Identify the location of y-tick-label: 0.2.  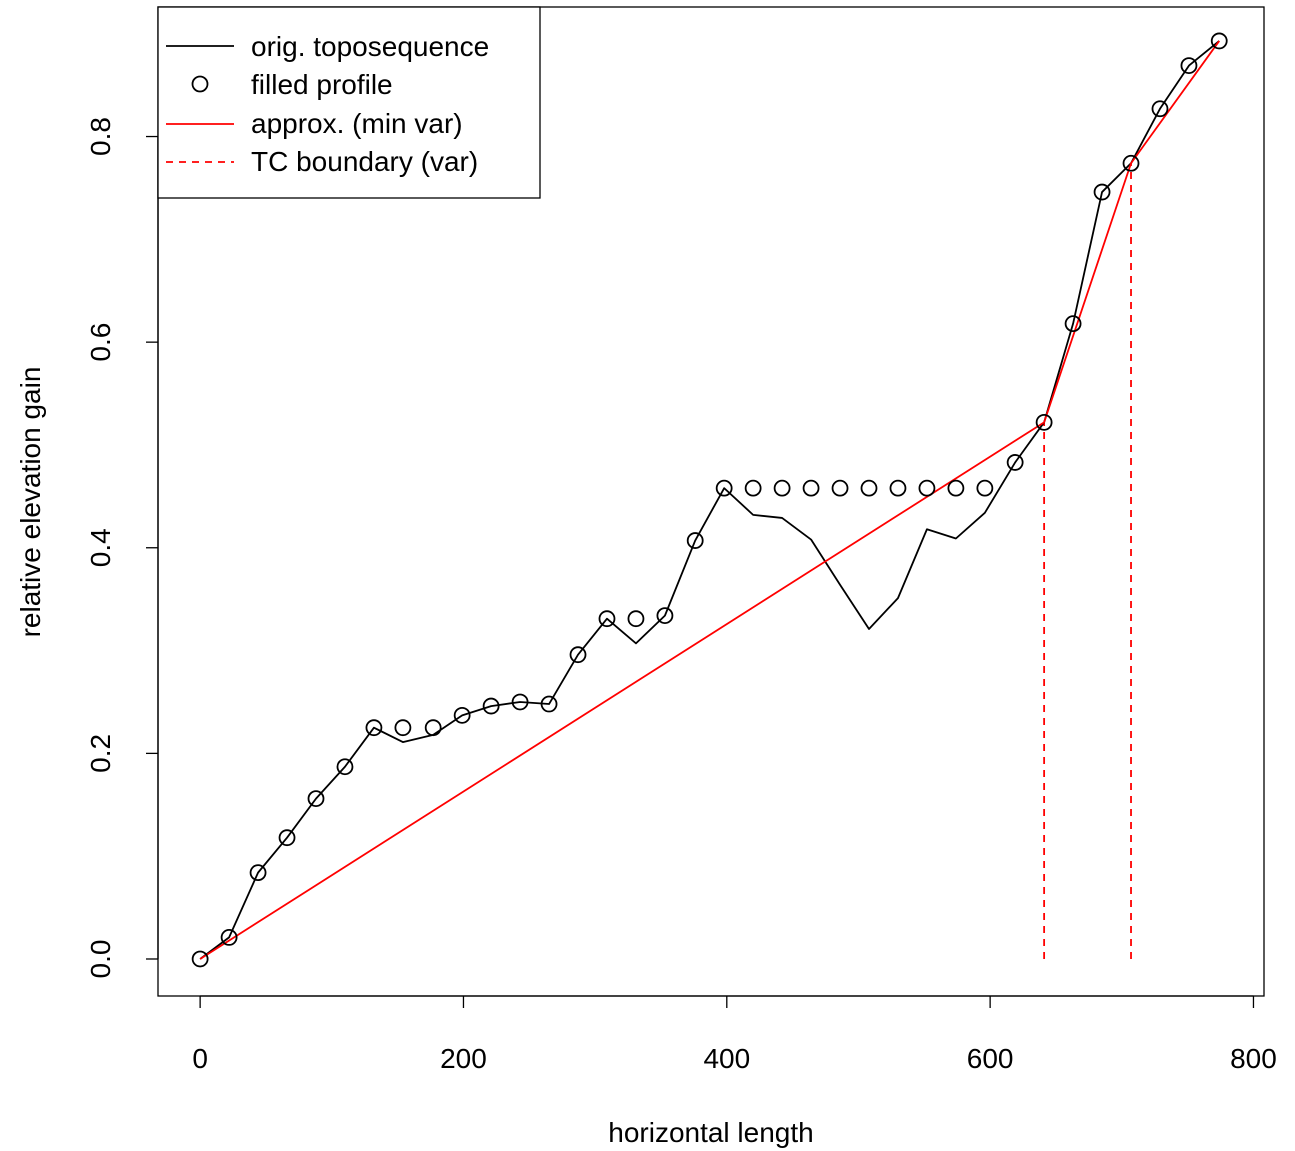
(100, 753).